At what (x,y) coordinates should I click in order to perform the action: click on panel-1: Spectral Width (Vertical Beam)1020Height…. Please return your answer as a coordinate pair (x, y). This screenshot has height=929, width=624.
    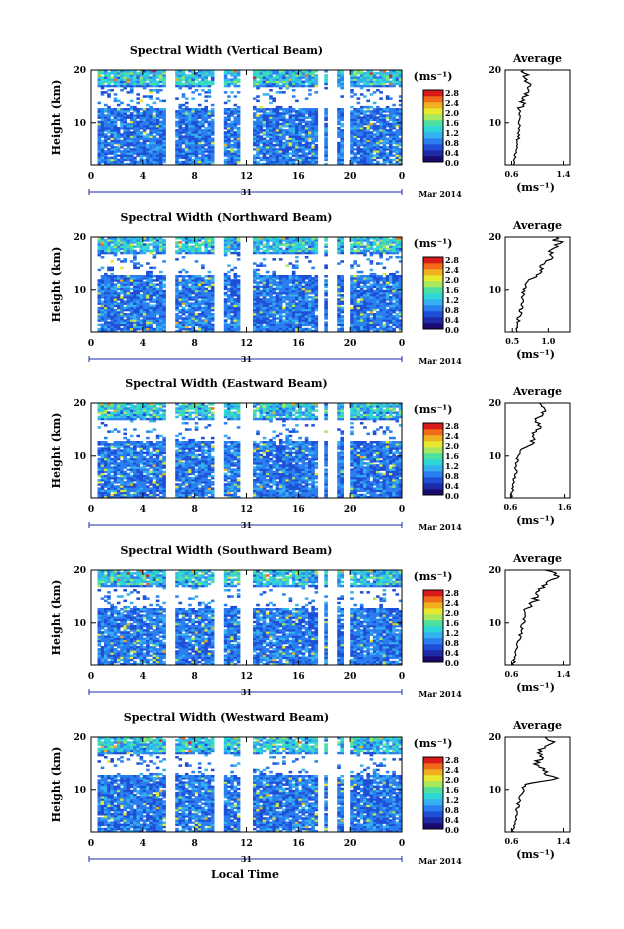
    Looking at the image, I should click on (310, 121).